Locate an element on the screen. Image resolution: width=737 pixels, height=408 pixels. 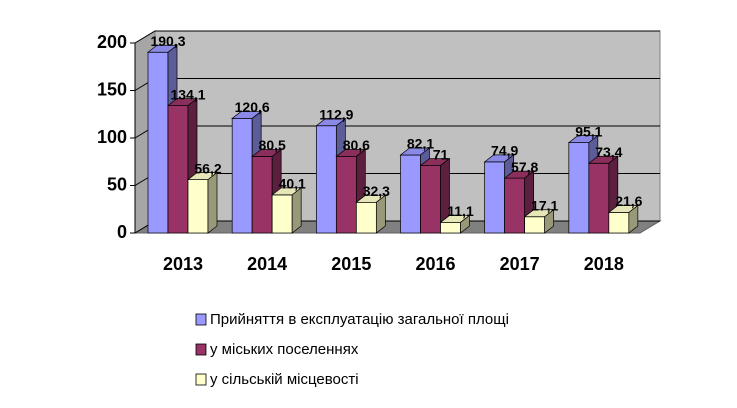
value-label: 71 is located at coordinates (441, 154).